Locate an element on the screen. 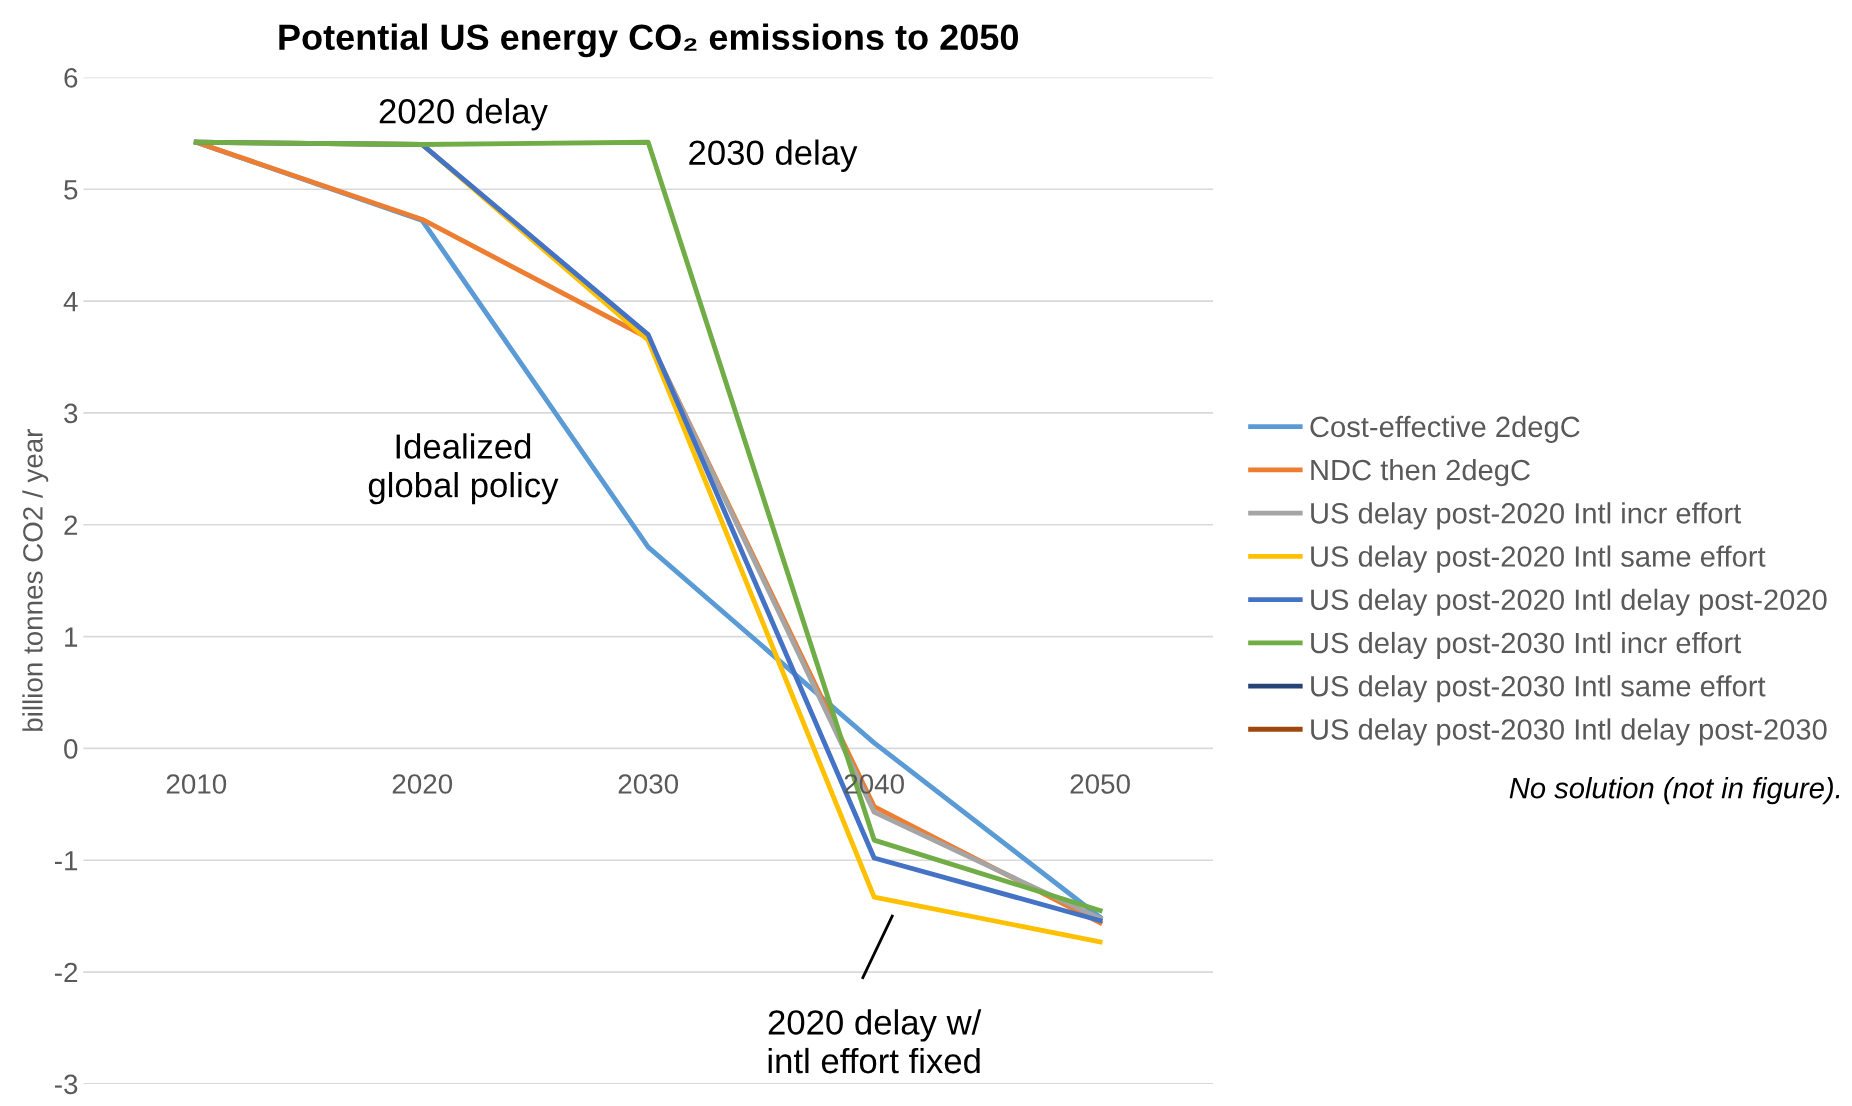 This screenshot has height=1106, width=1852. legend-label: NDC then 2degC is located at coordinates (1420, 472).